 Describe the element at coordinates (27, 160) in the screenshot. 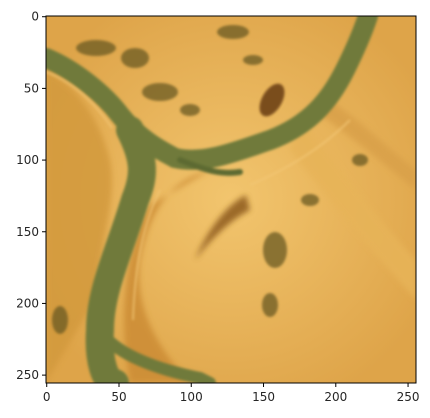

I see `y-tick-label: 100` at that location.